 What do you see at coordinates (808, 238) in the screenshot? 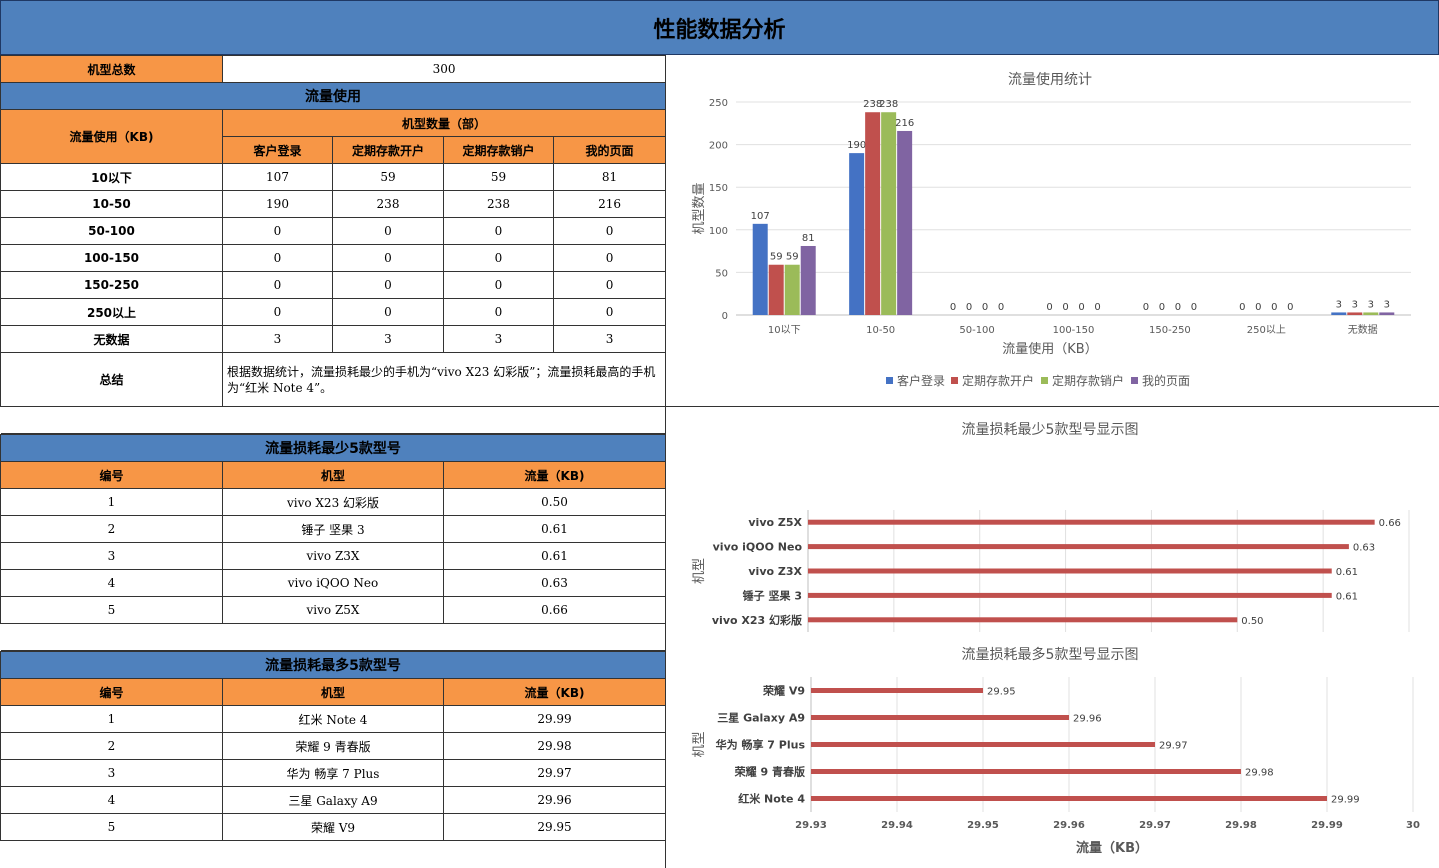
I see `data-label: 81` at bounding box center [808, 238].